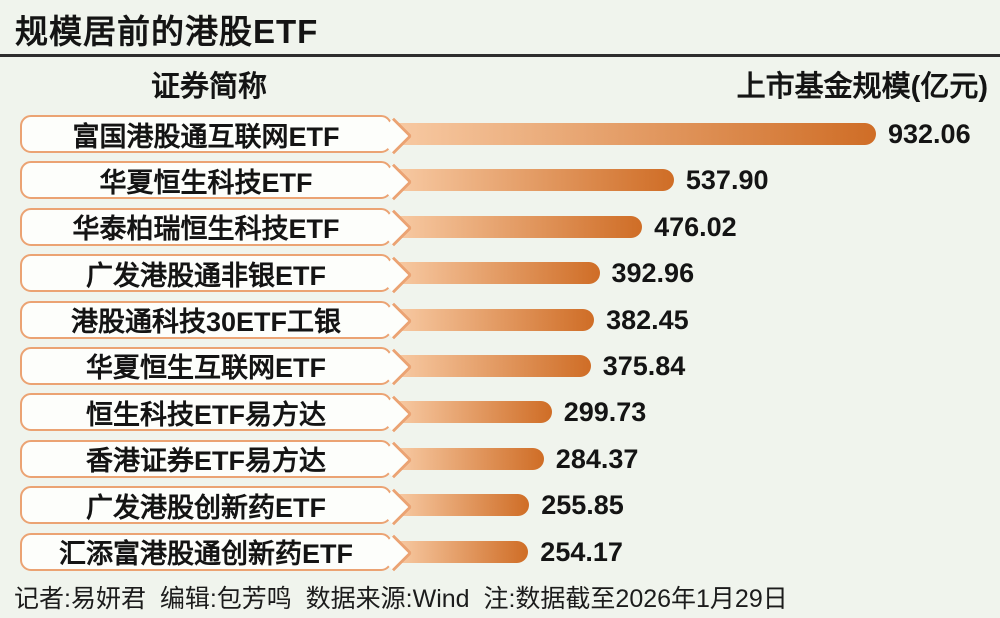 The width and height of the screenshot is (1000, 618). I want to click on table-row: 广发港股通非银ETF 392.96, so click(500, 273).